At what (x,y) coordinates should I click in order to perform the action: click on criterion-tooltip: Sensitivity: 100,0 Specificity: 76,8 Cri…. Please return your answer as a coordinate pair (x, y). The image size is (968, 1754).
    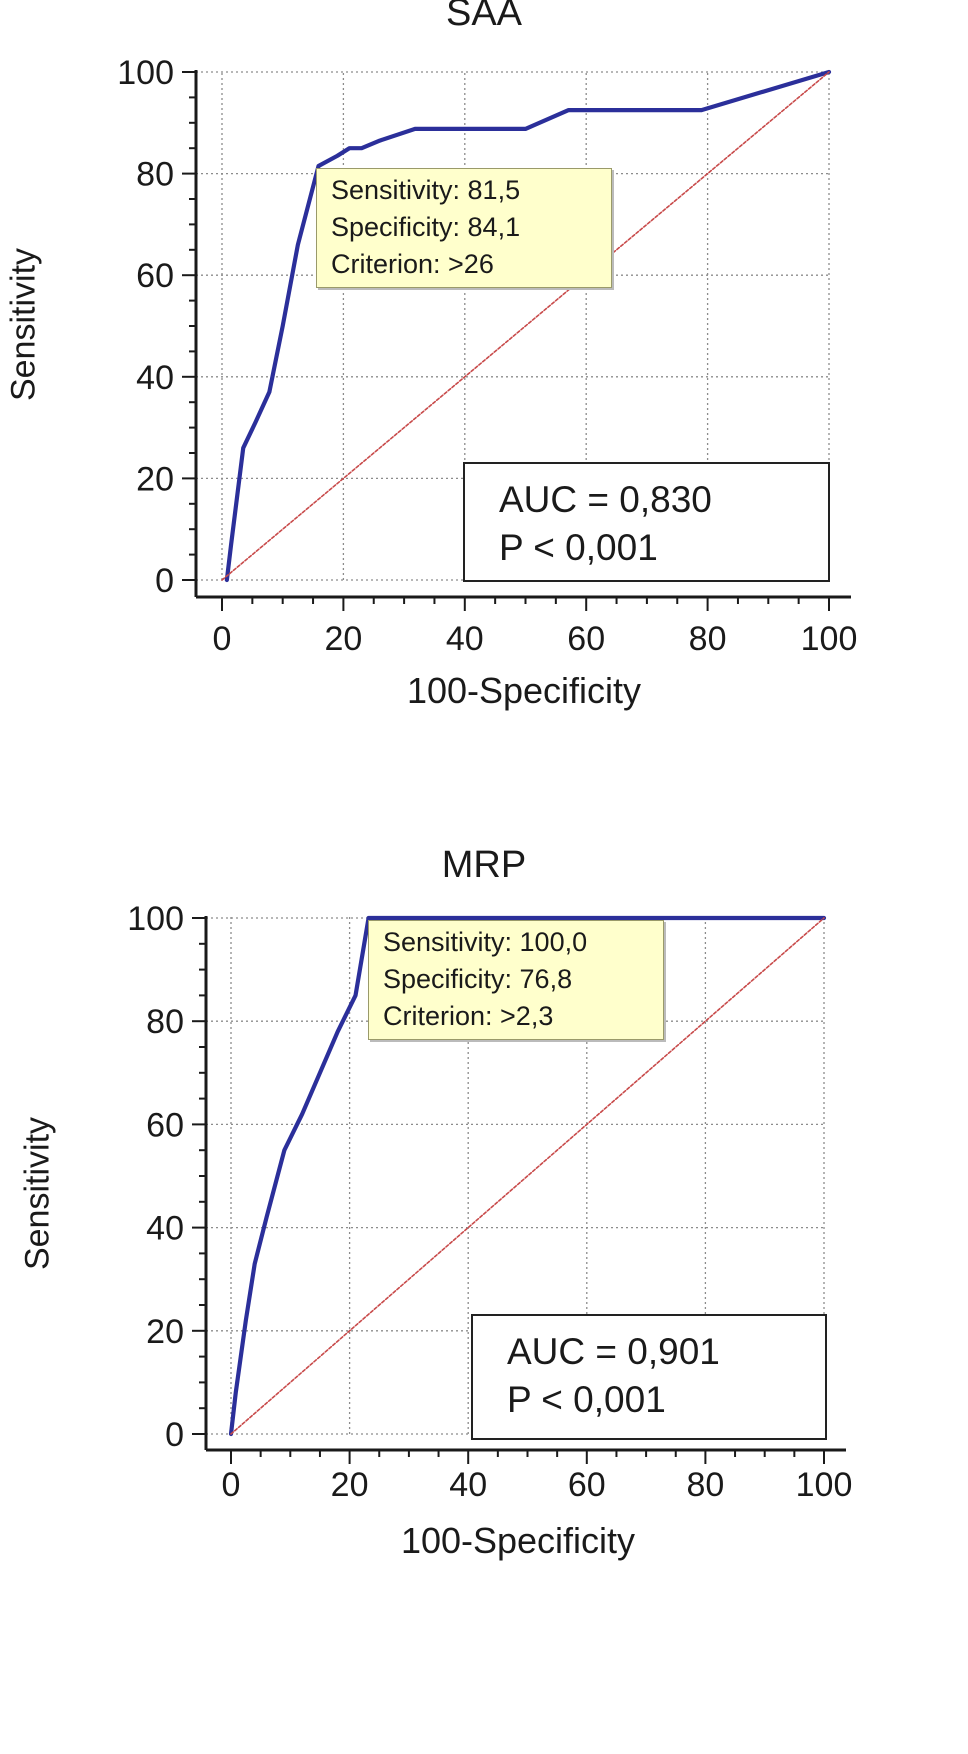
    Looking at the image, I should click on (516, 980).